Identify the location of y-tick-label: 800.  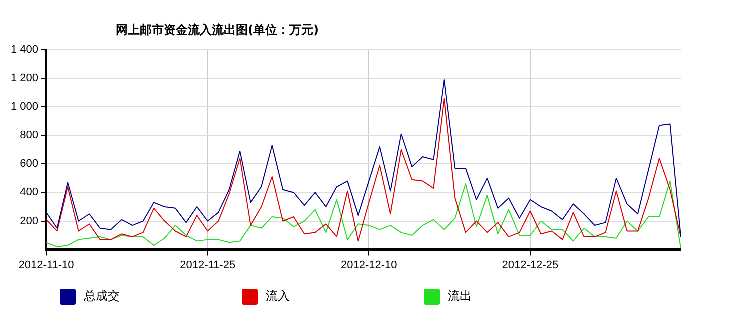
(29, 136).